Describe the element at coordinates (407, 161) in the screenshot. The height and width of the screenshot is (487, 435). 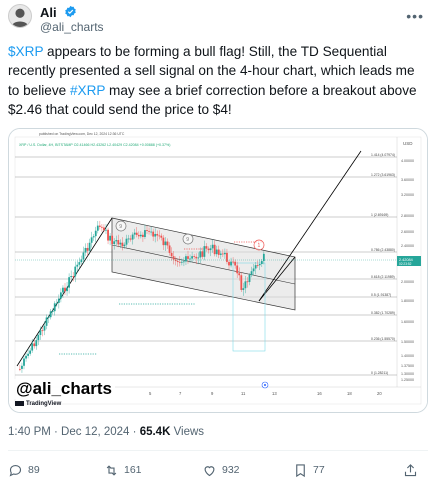
I see `price-tick-label: 4.00000` at that location.